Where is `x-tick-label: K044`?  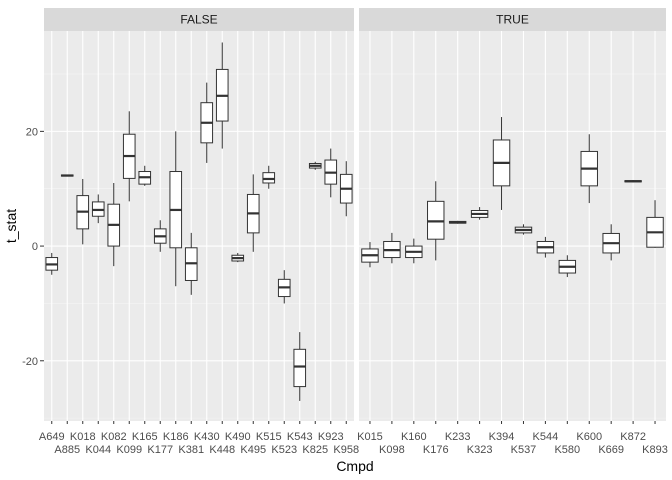 x-tick-label: K044 is located at coordinates (98, 450).